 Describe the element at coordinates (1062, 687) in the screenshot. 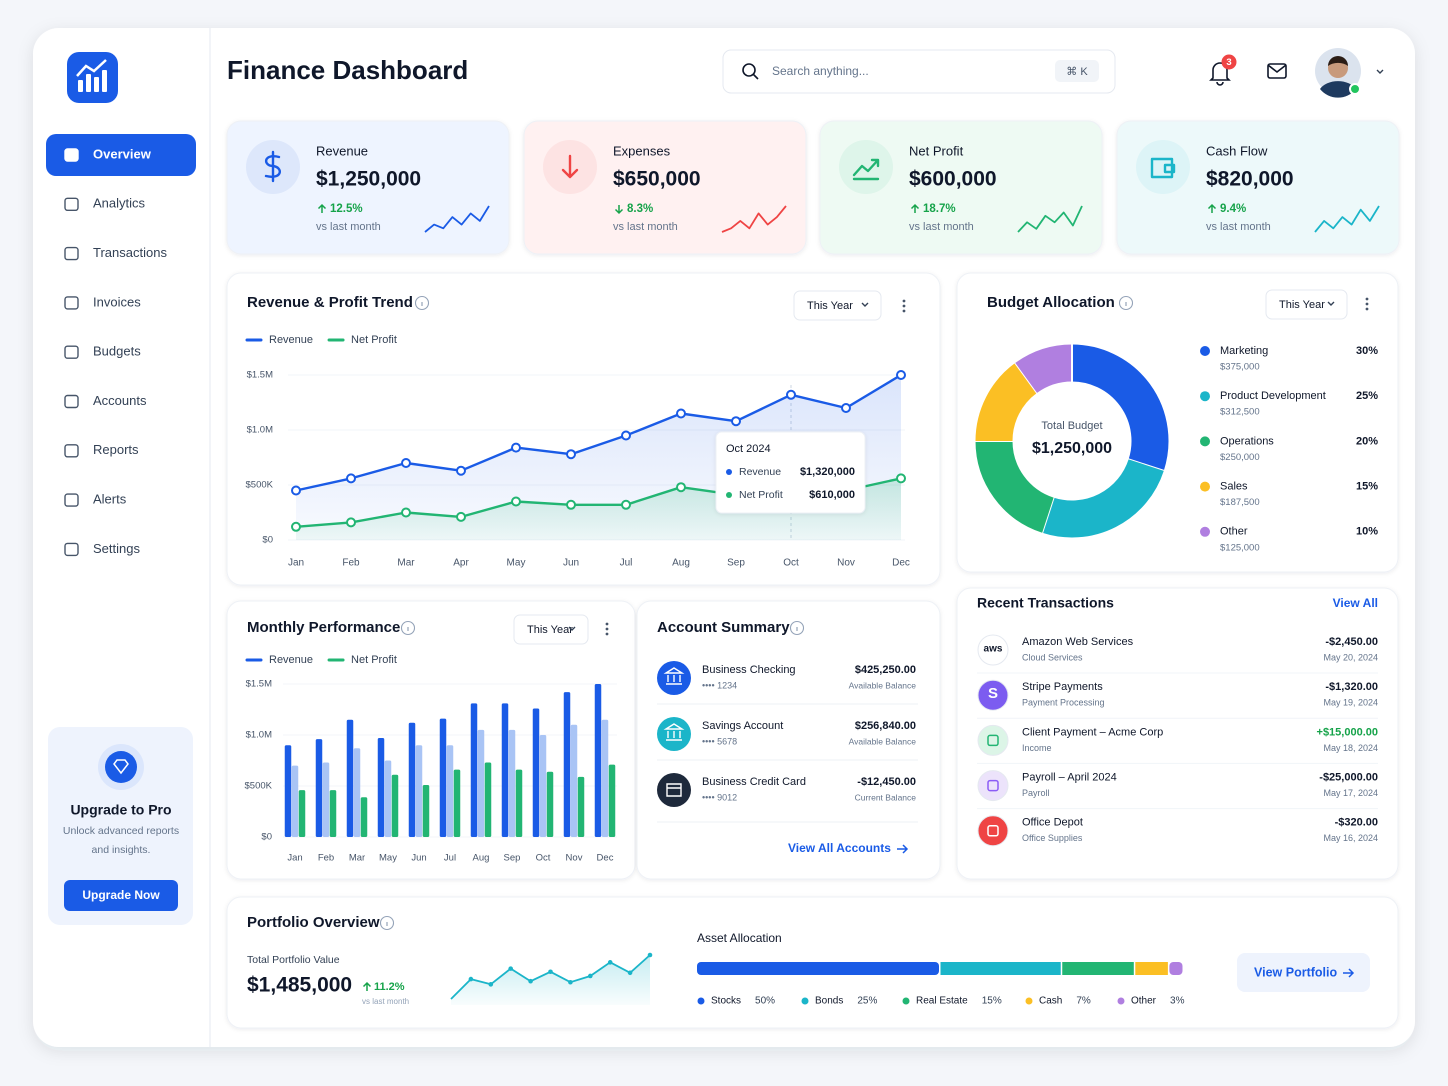

I see `transaction-name: Stripe Payments` at that location.